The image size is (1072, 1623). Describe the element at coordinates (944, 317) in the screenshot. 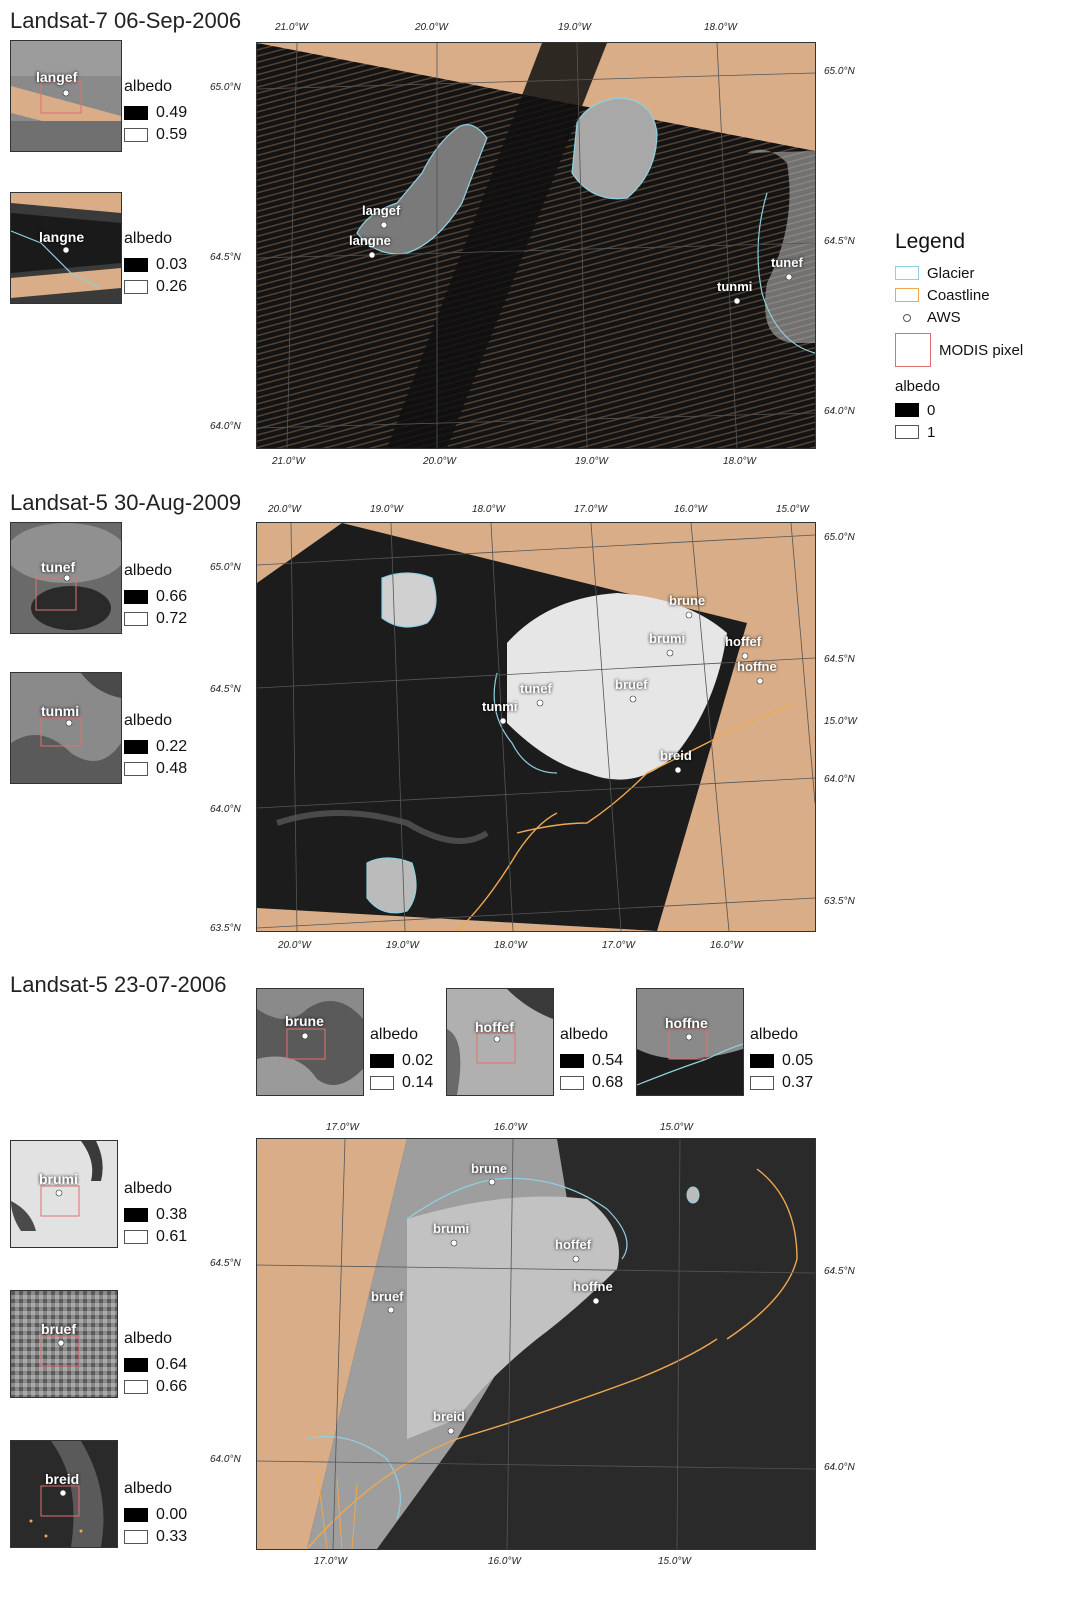

I see `legend-aws: AWS` at that location.